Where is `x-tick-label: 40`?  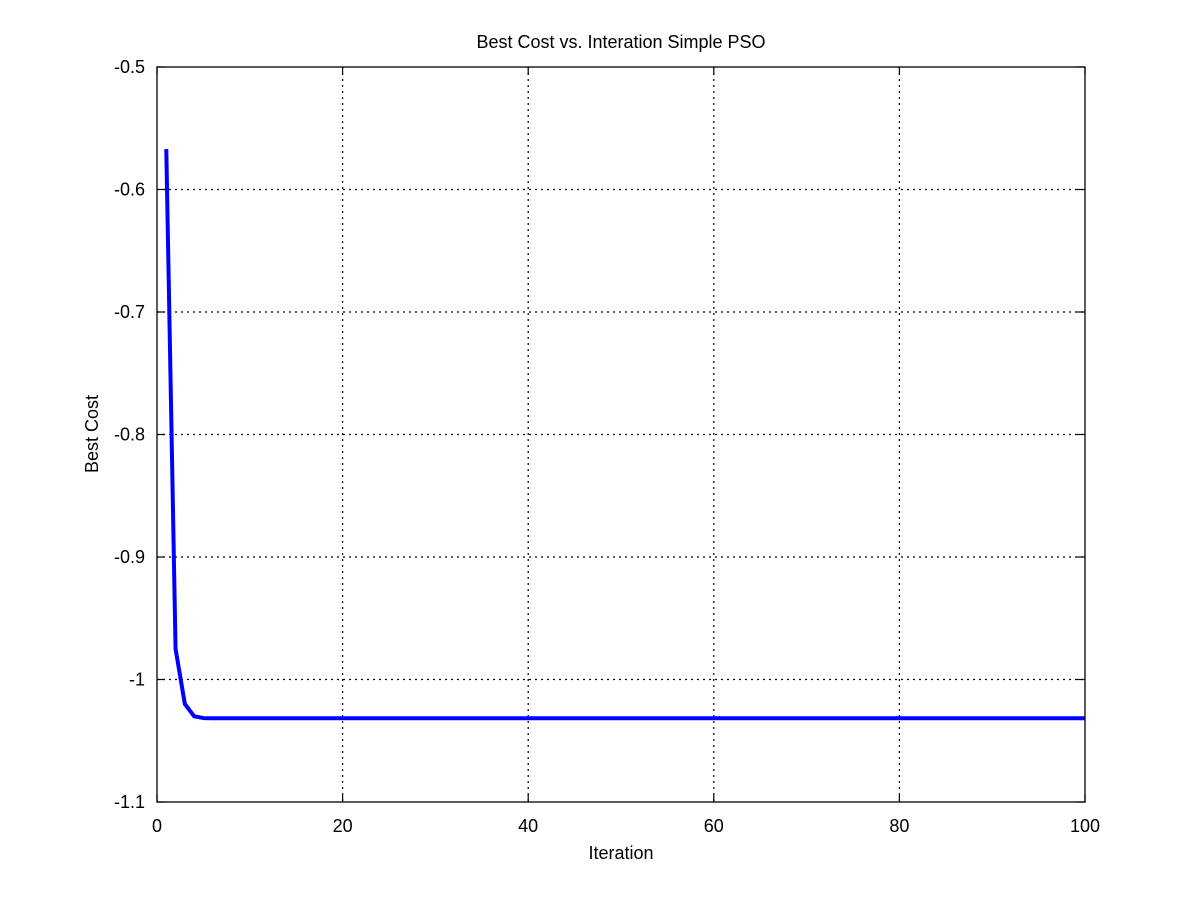
x-tick-label: 40 is located at coordinates (528, 826).